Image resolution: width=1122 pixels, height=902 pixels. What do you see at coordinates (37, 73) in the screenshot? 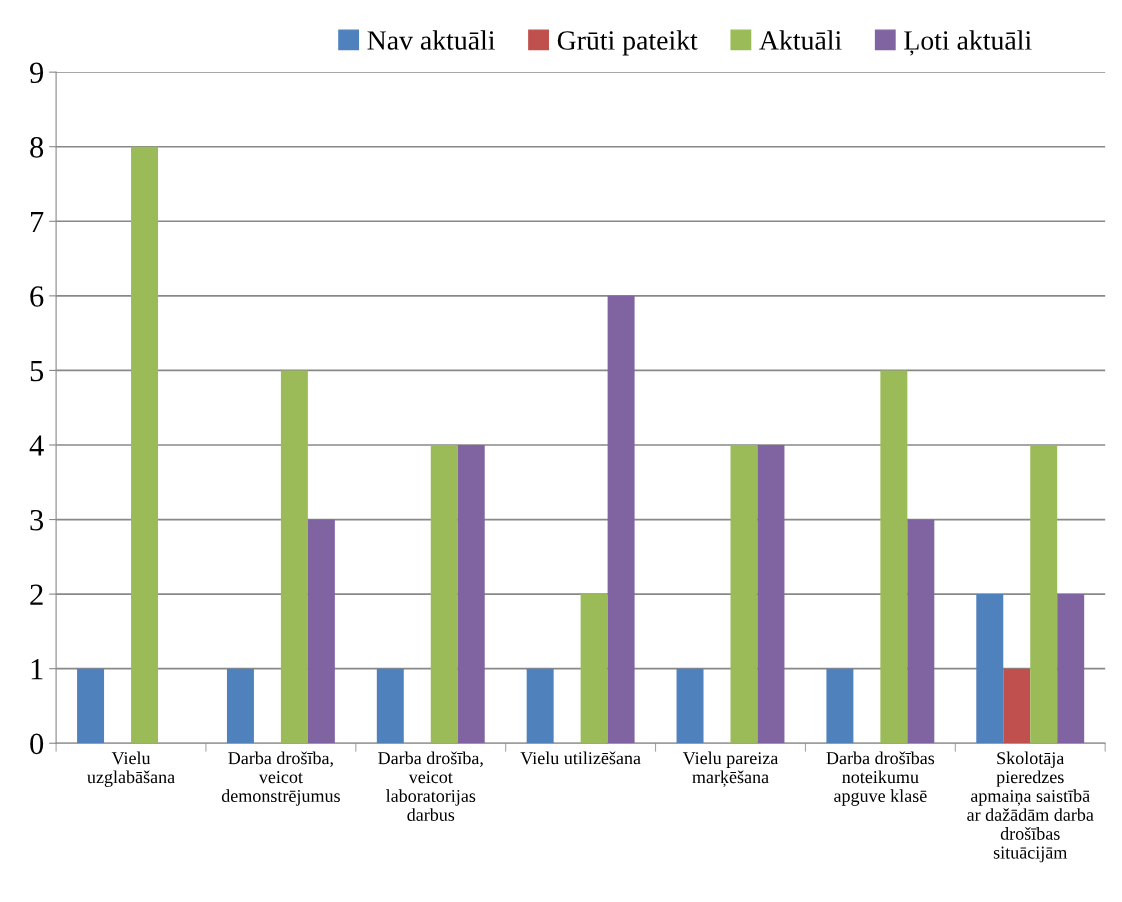
I see `y-tick-label: 9` at bounding box center [37, 73].